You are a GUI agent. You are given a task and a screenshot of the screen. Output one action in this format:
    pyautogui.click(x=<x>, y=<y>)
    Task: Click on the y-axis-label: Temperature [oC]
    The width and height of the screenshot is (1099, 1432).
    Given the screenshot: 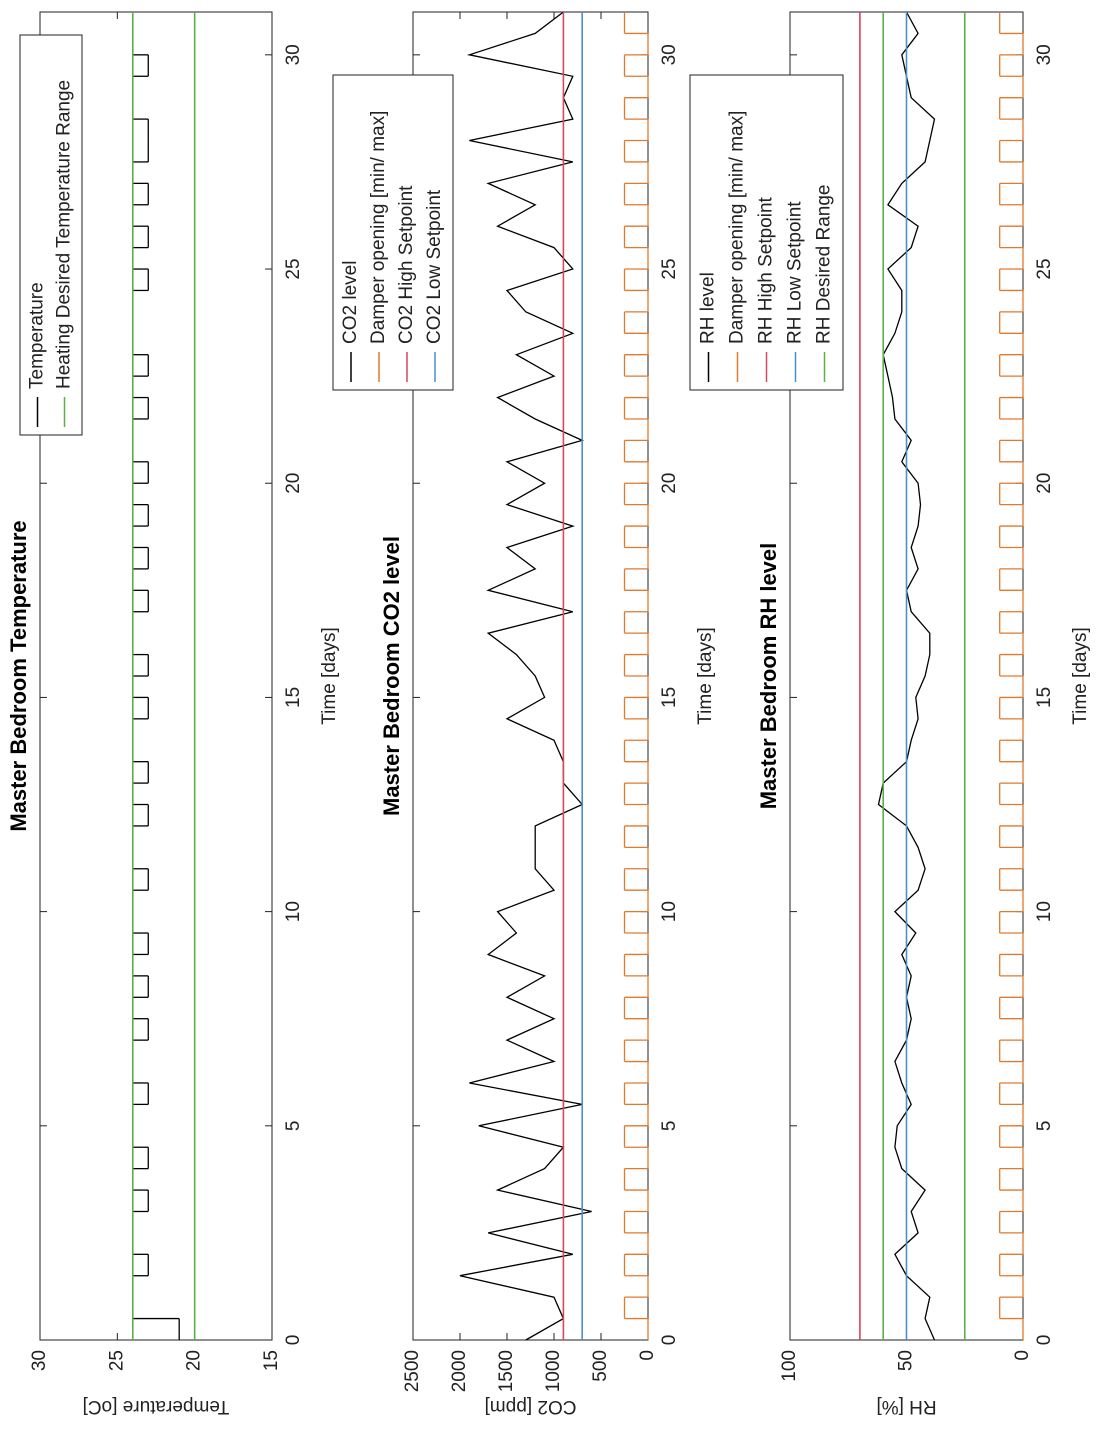 What is the action you would take?
    pyautogui.click(x=156, y=1406)
    